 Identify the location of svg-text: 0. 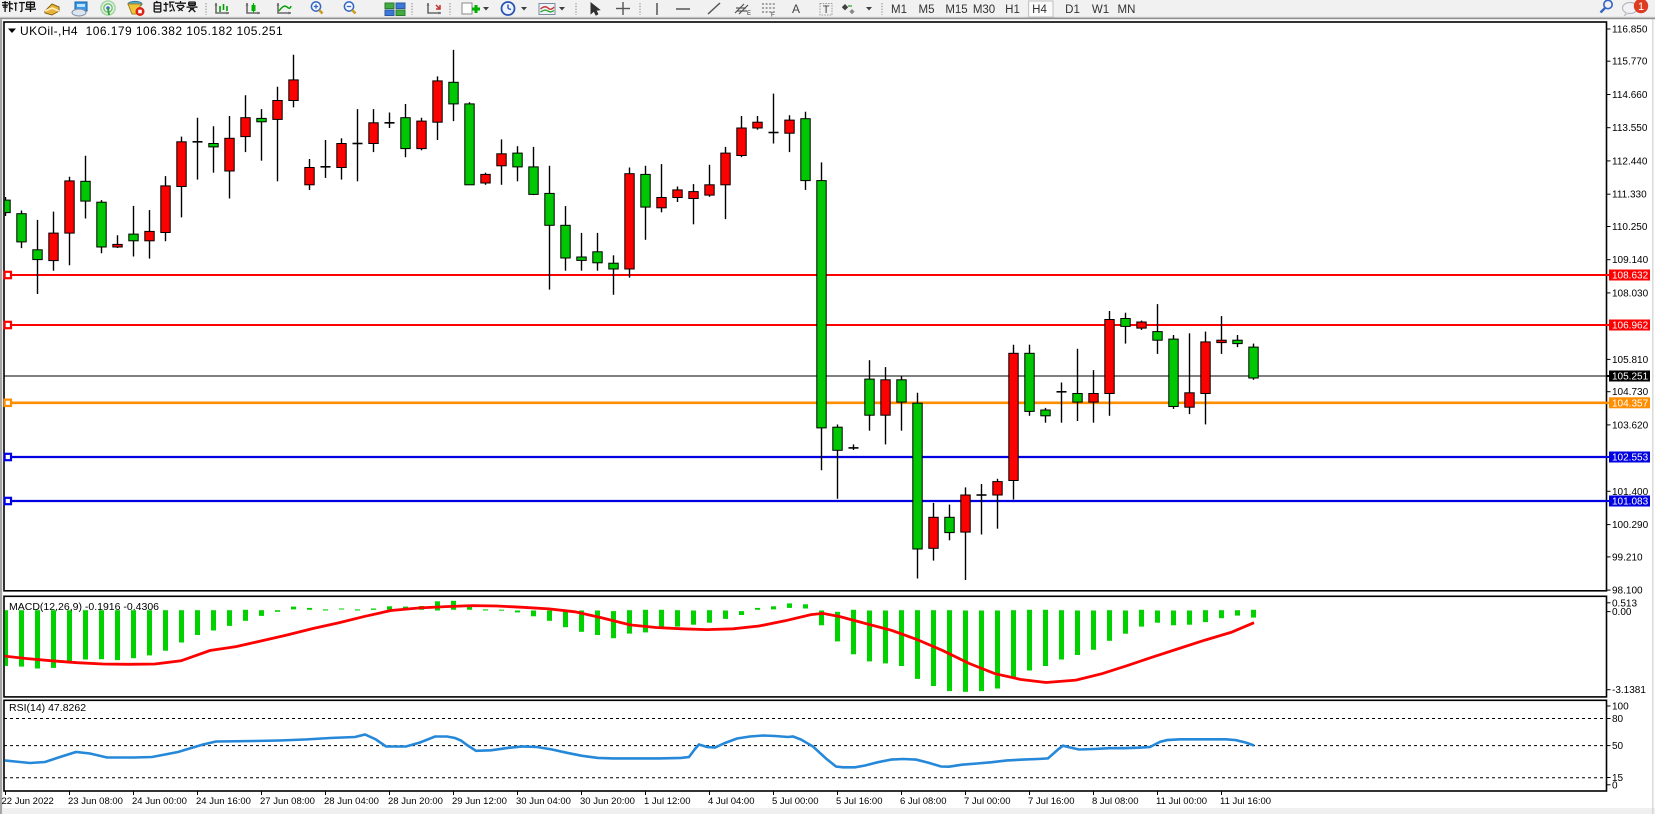
(1615, 785).